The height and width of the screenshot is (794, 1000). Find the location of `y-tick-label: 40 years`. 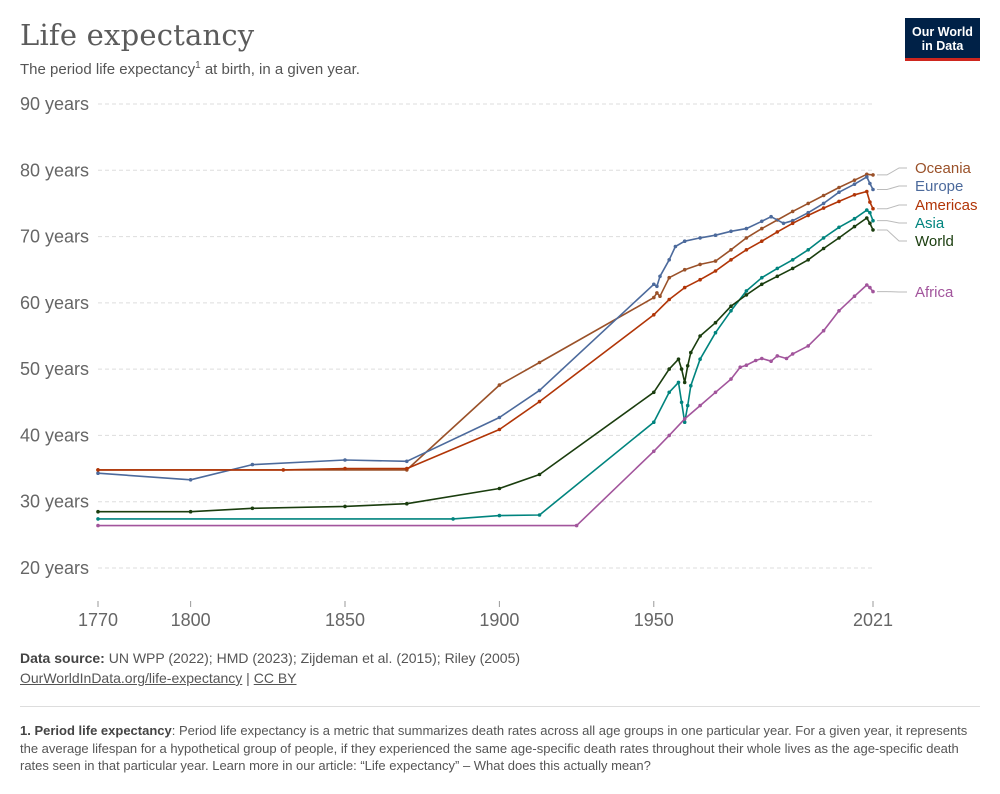

y-tick-label: 40 years is located at coordinates (54, 435).